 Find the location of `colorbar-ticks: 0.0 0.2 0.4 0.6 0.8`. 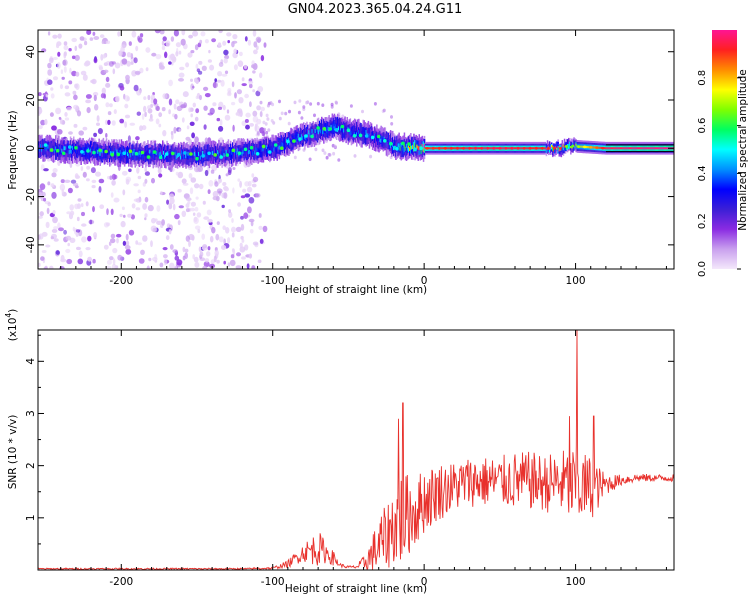

colorbar-ticks: 0.0 0.2 0.4 0.6 0.8 is located at coordinates (719, 173).